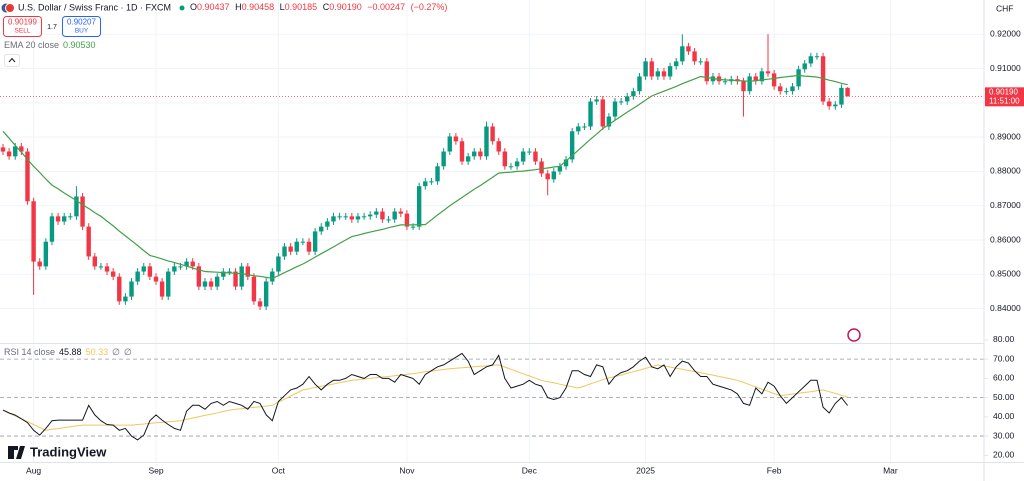  What do you see at coordinates (50, 45) in the screenshot?
I see `ema-legend: EMA 20 close 0.90530` at bounding box center [50, 45].